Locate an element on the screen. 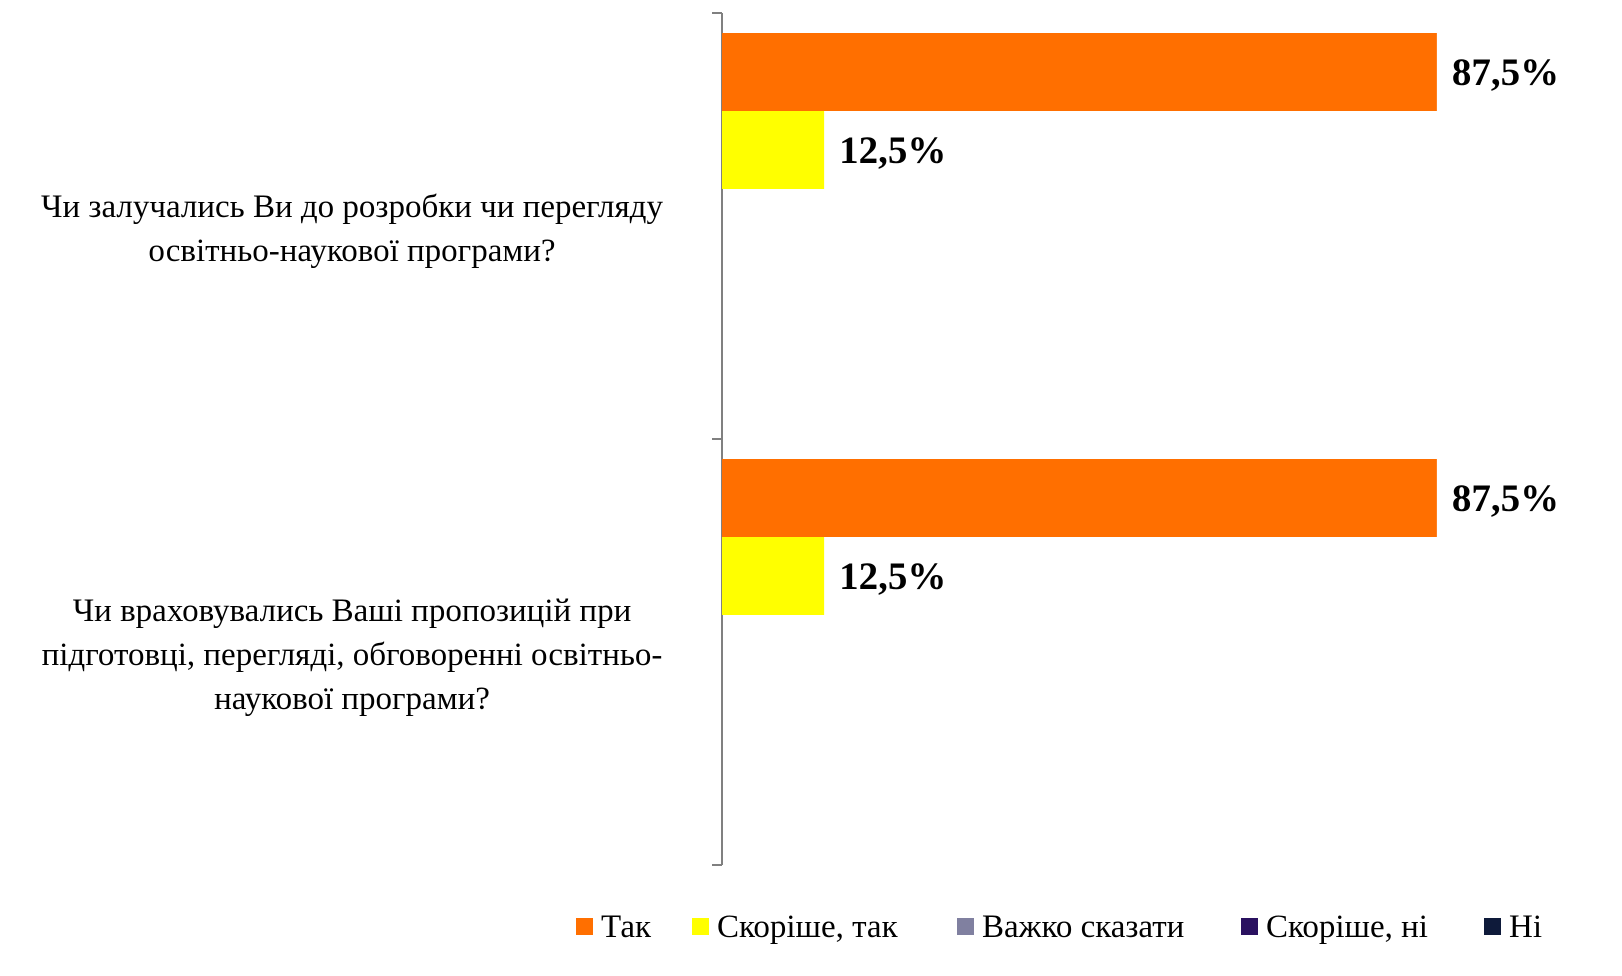 The image size is (1622, 976). category-label-line: Чи враховувались Ваші пропозицій при is located at coordinates (352, 611).